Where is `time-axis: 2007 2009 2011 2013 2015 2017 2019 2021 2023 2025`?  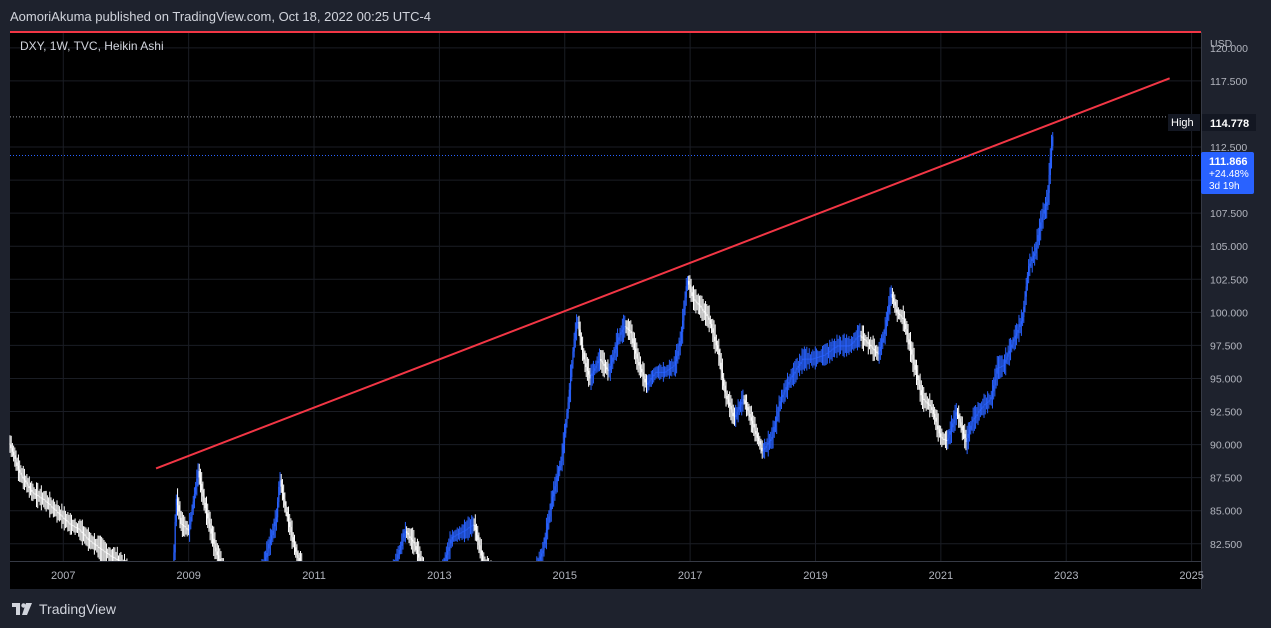 time-axis: 2007 2009 2011 2013 2015 2017 2019 2021 2023 2025 is located at coordinates (627, 576).